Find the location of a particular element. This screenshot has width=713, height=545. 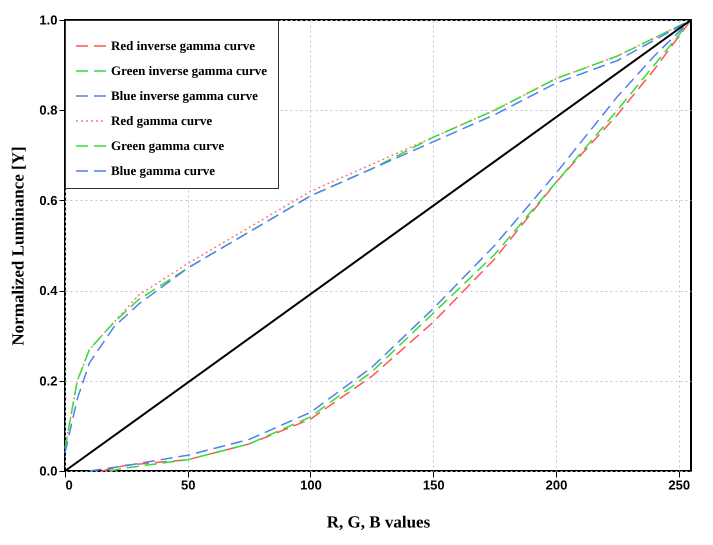

legend-label: Blue inverse gamma curve is located at coordinates (184, 95).